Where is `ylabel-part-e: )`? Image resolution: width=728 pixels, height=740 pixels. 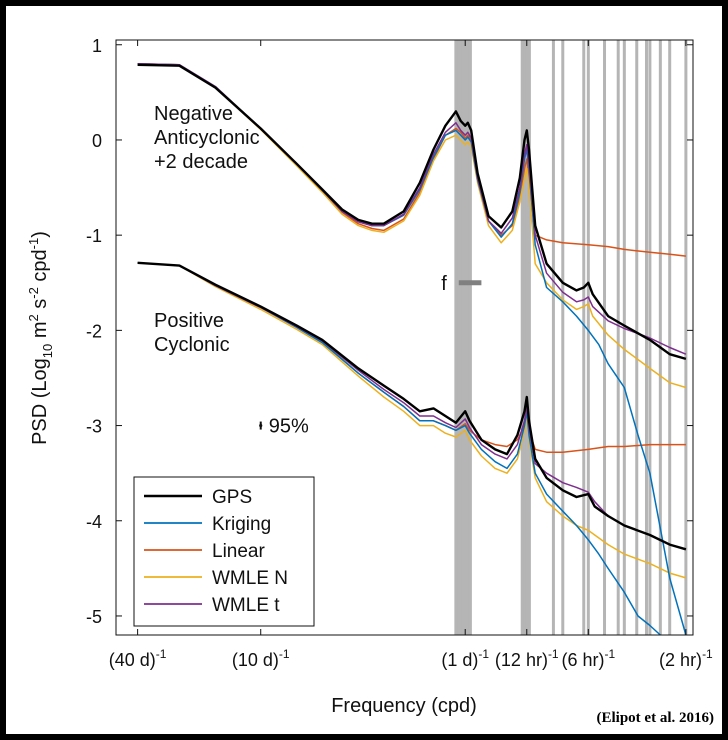
ylabel-part-e: ) is located at coordinates (40, 234).